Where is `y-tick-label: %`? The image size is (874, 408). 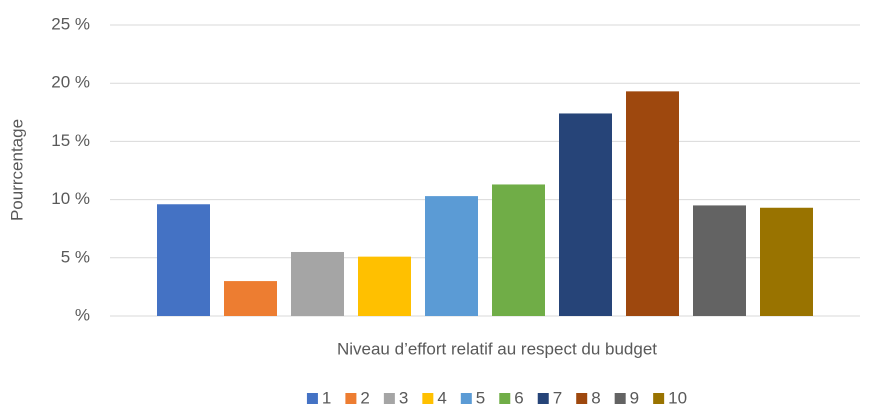 y-tick-label: % is located at coordinates (82, 314).